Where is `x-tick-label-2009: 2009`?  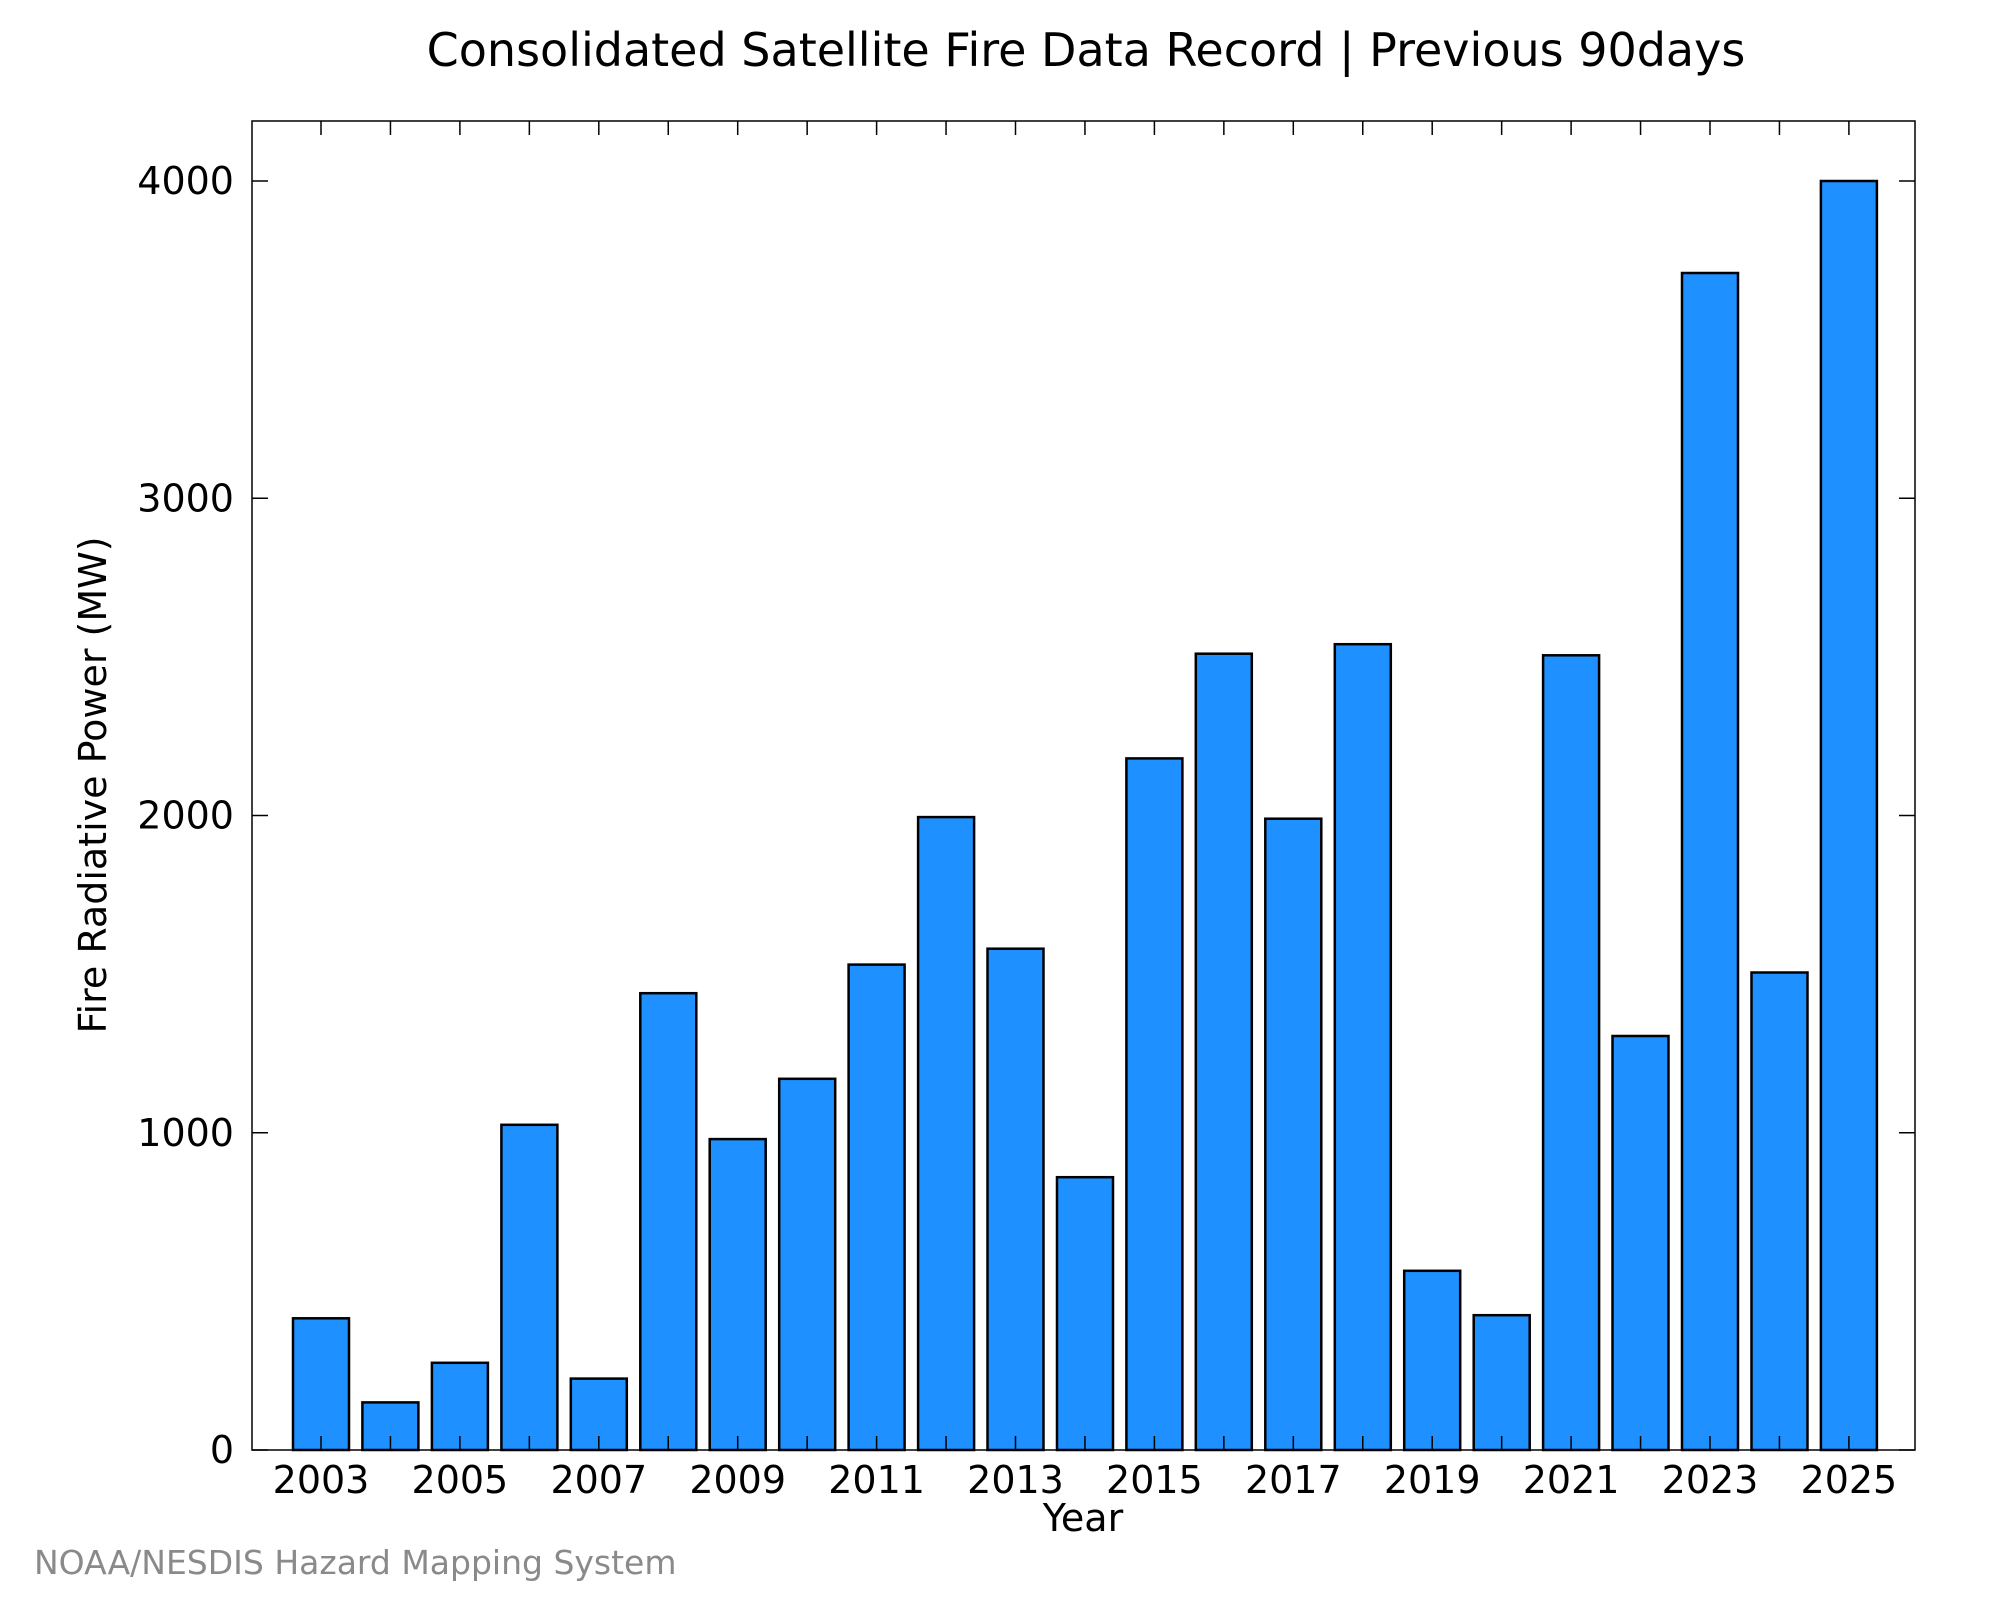
x-tick-label-2009: 2009 is located at coordinates (737, 1480).